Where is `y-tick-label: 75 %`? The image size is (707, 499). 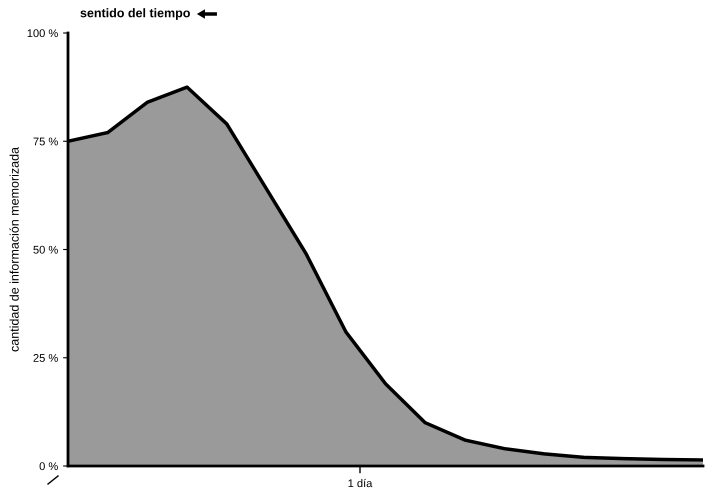 y-tick-label: 75 % is located at coordinates (46, 142).